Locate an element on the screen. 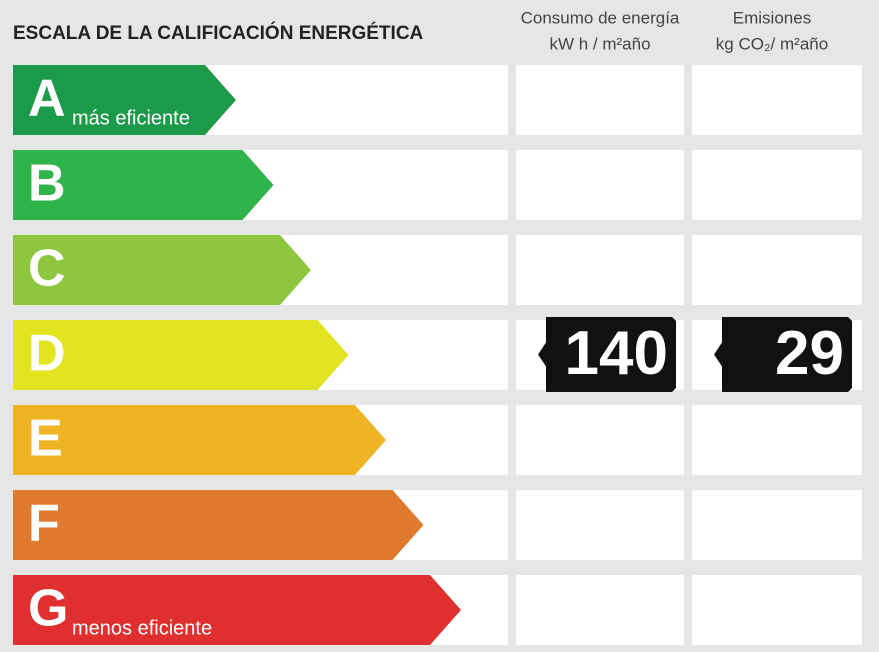 This screenshot has width=879, height=652. column-unit: kW h / m²año is located at coordinates (599, 43).